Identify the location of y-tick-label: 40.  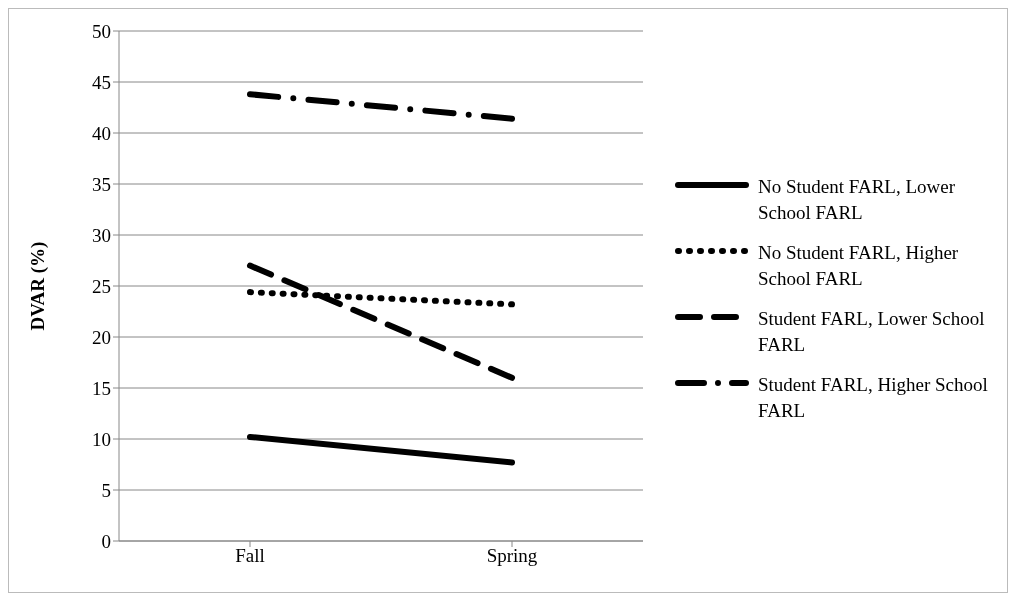
(101, 133).